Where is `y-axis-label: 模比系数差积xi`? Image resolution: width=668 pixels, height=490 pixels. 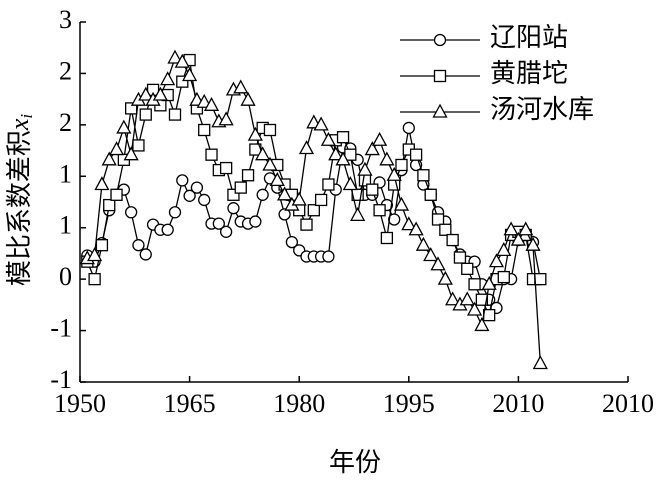 y-axis-label: 模比系数差积xi is located at coordinates (20, 200).